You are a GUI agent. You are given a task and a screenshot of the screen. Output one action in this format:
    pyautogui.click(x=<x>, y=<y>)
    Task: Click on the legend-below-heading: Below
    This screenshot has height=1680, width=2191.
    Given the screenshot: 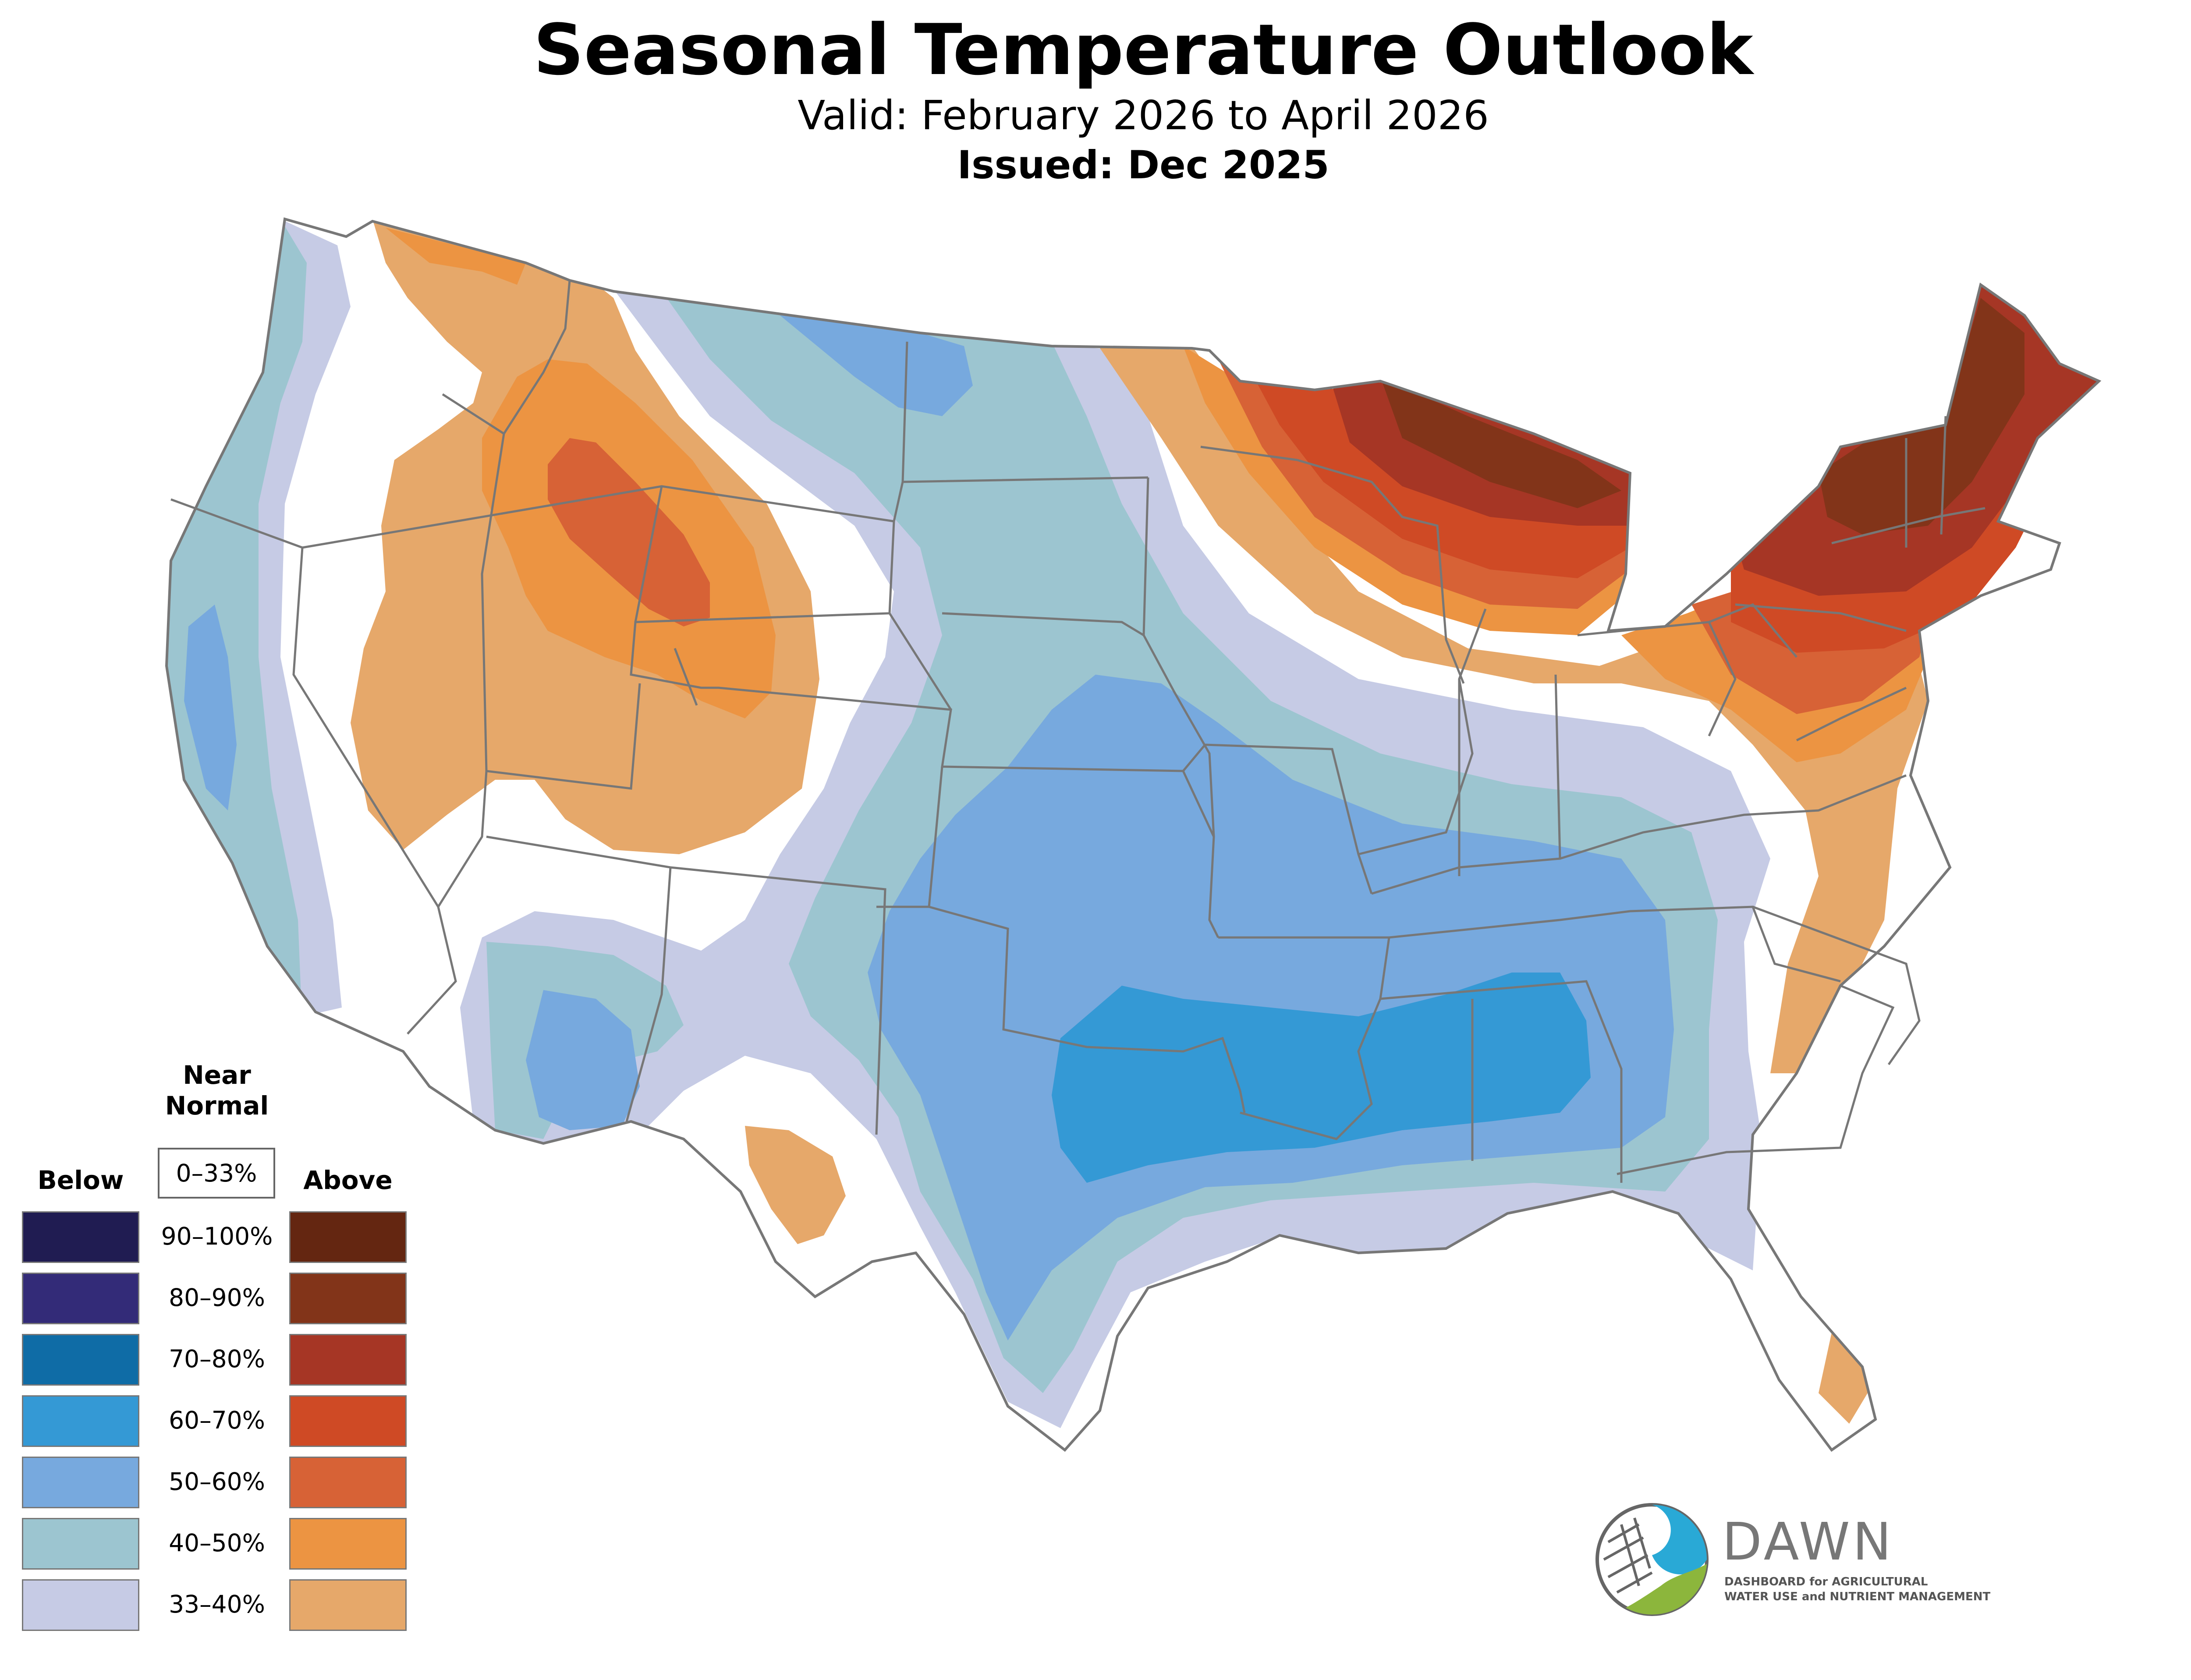 What is the action you would take?
    pyautogui.click(x=80, y=1180)
    